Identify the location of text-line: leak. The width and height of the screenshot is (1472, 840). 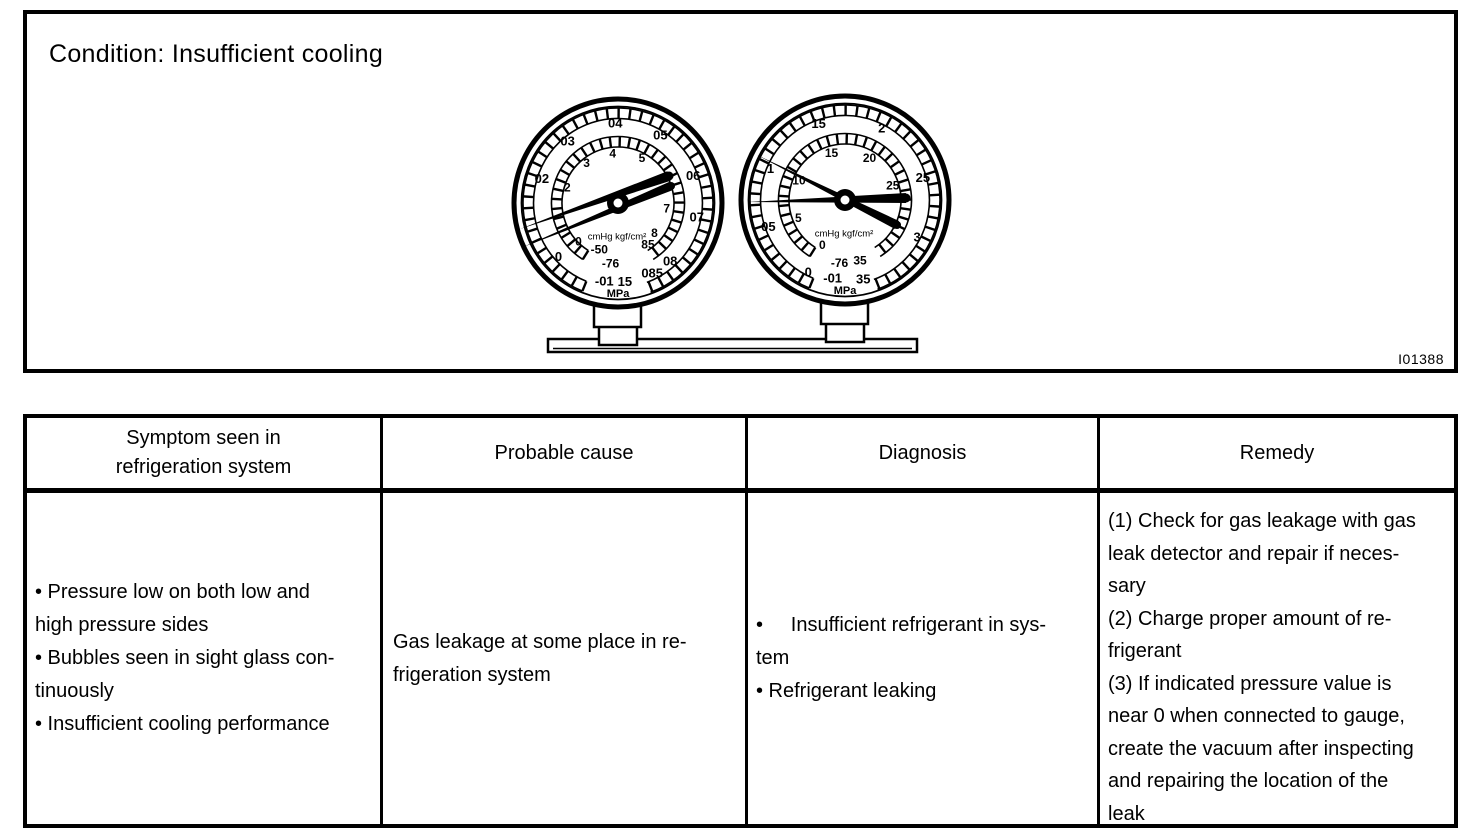
(1126, 813).